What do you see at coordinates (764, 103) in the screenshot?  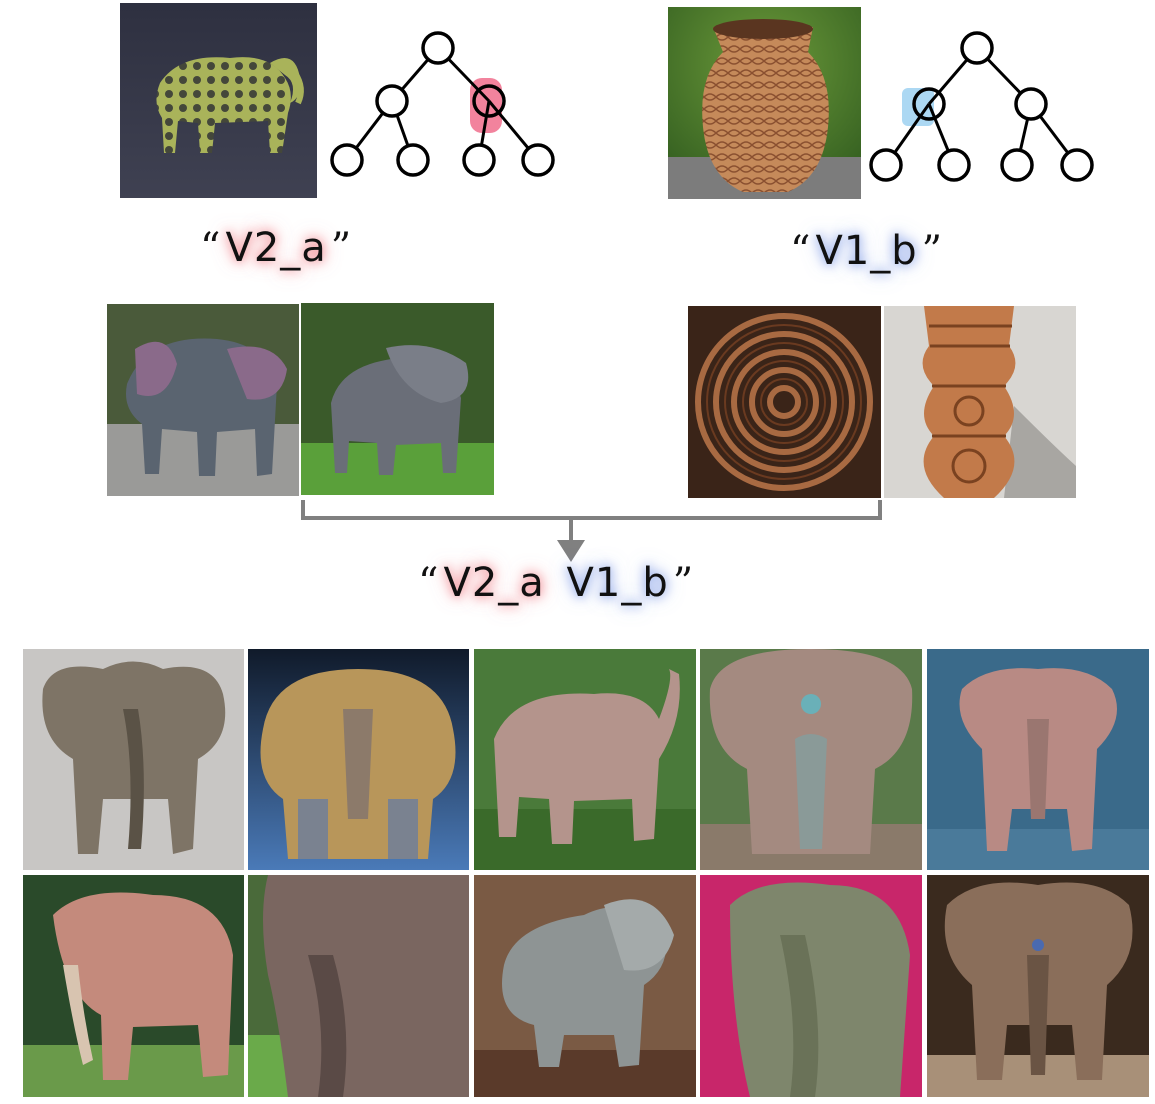 I see `source-image-vase` at bounding box center [764, 103].